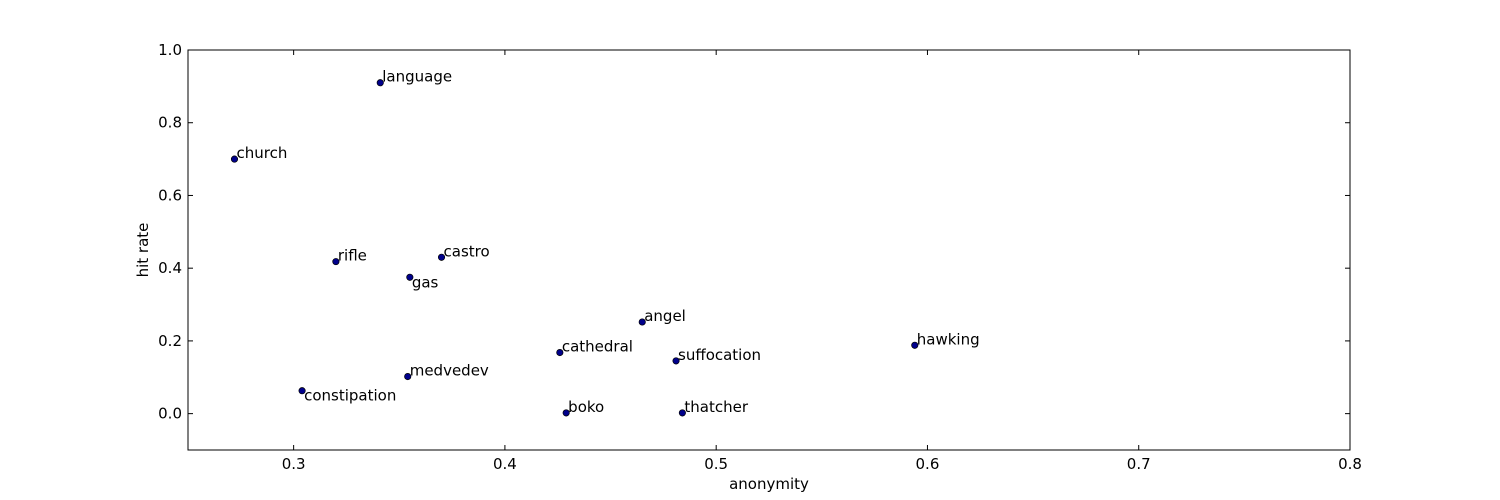  Describe the element at coordinates (170, 268) in the screenshot. I see `y-tick-label: 0.4` at that location.